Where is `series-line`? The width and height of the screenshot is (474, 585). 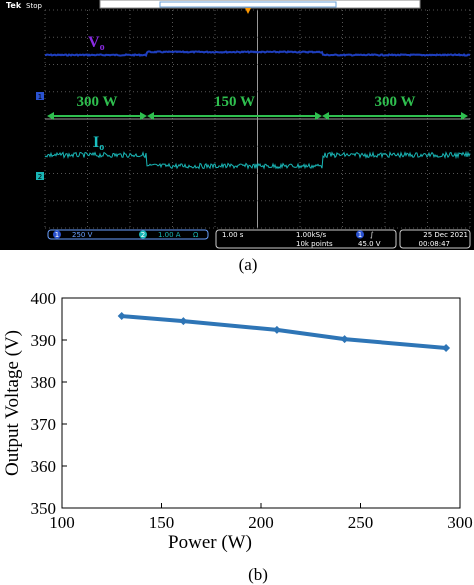
series-line is located at coordinates (284, 332).